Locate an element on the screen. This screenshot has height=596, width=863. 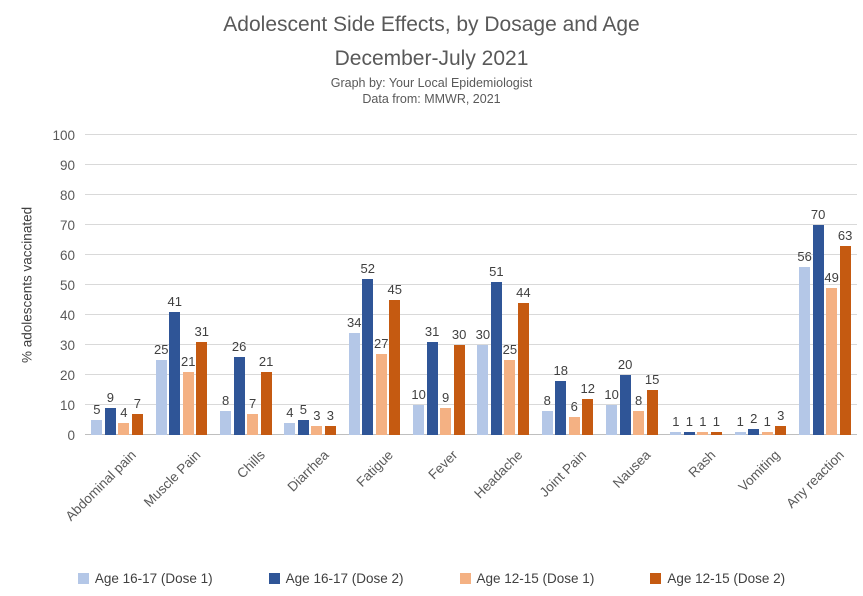
bar-value-label: 52 is located at coordinates (367, 268).